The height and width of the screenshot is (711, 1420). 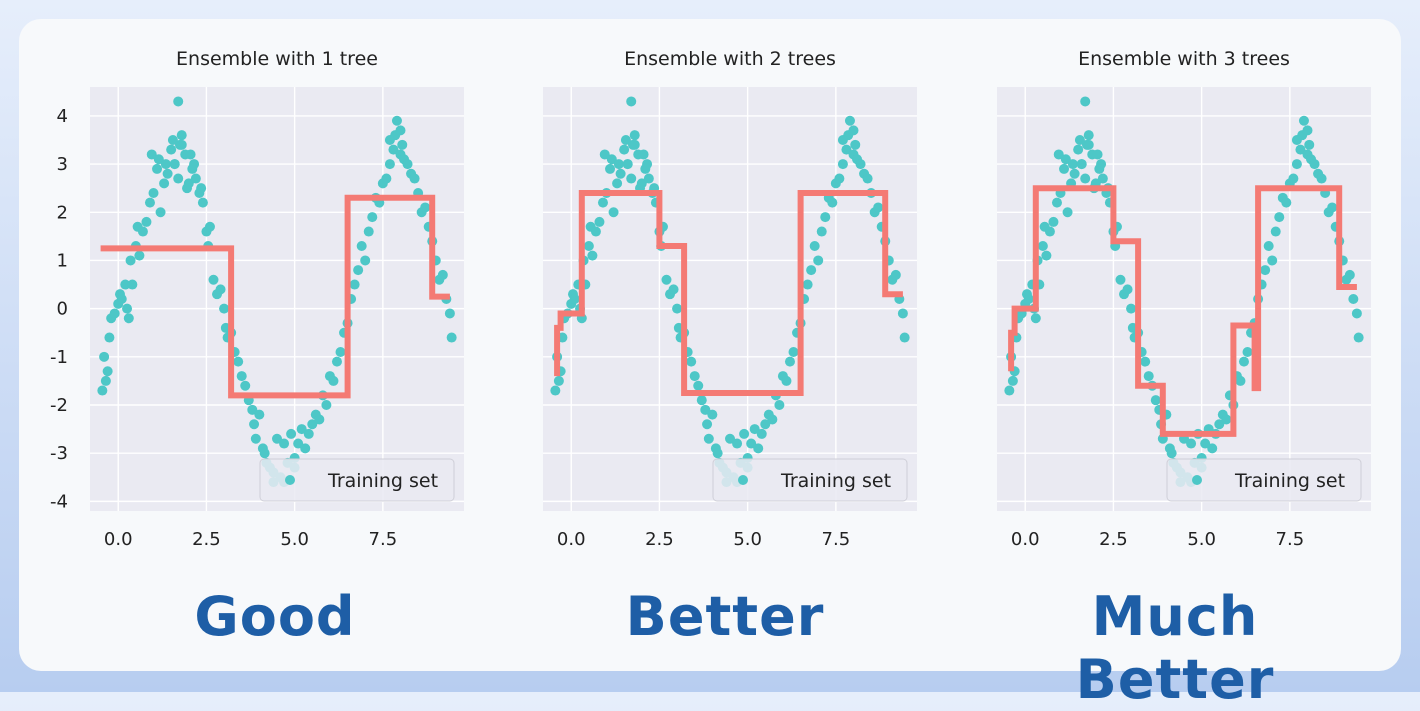 I want to click on y-tick-label: -1, so click(x=59, y=357).